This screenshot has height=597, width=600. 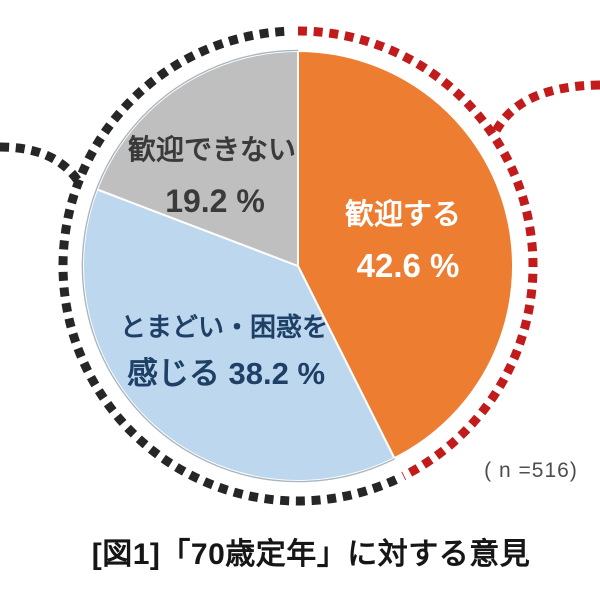 What do you see at coordinates (41, 163) in the screenshot?
I see `black-dashed-tail` at bounding box center [41, 163].